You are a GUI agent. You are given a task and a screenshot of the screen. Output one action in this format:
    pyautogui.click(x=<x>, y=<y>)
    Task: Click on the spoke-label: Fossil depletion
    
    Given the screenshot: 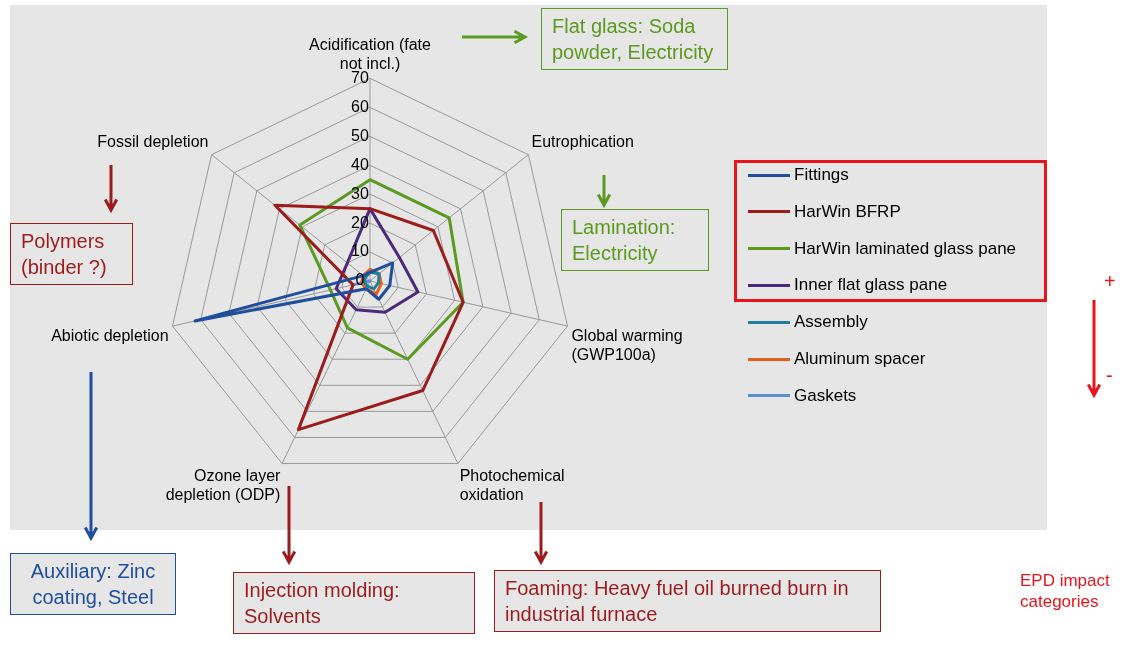 What is the action you would take?
    pyautogui.click(x=153, y=141)
    